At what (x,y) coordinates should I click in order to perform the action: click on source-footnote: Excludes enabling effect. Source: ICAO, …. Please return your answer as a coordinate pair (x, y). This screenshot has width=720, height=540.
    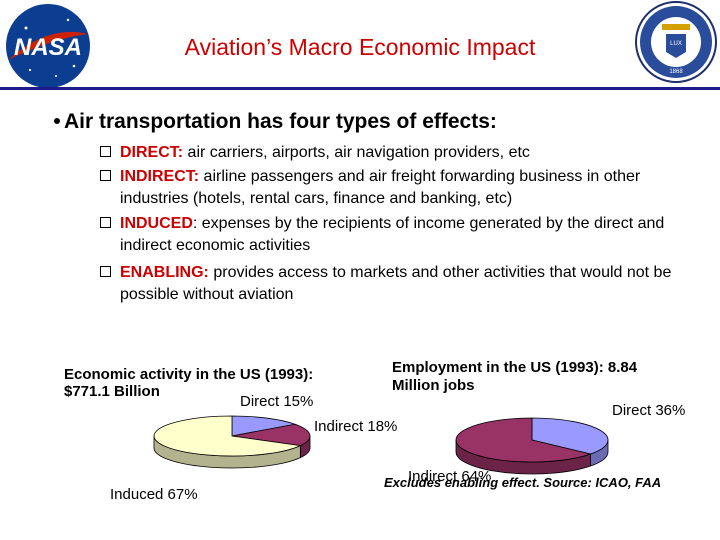
    Looking at the image, I should click on (523, 482).